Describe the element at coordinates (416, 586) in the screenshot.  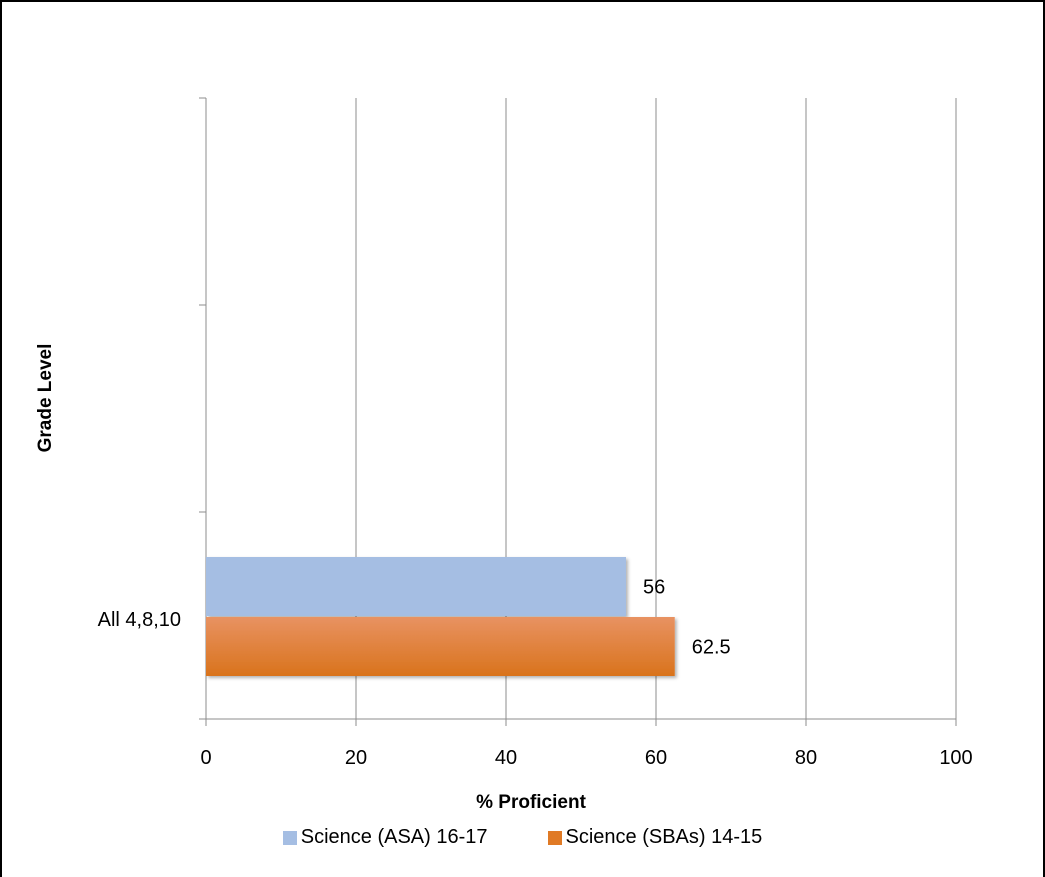
I see `bar-asa` at that location.